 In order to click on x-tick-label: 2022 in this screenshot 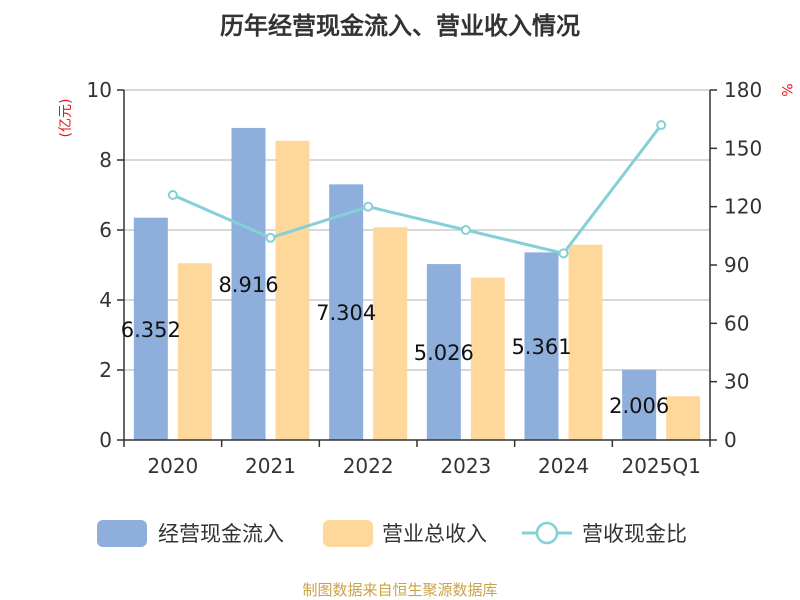, I will do `click(368, 466)`.